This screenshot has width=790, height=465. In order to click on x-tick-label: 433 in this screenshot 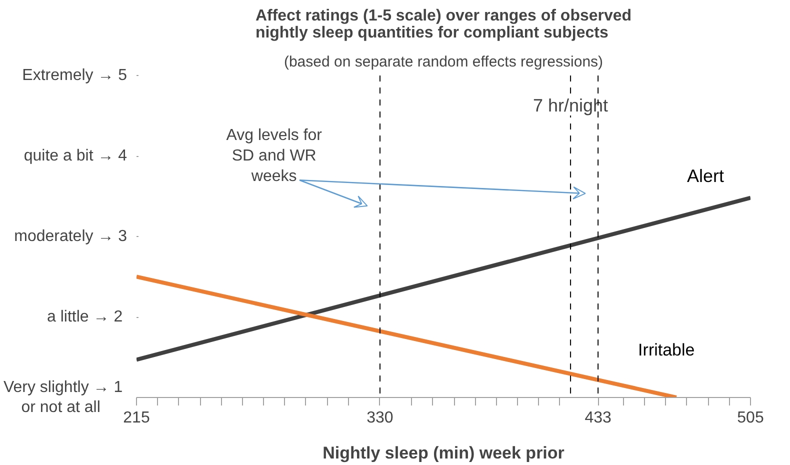, I will do `click(598, 418)`.